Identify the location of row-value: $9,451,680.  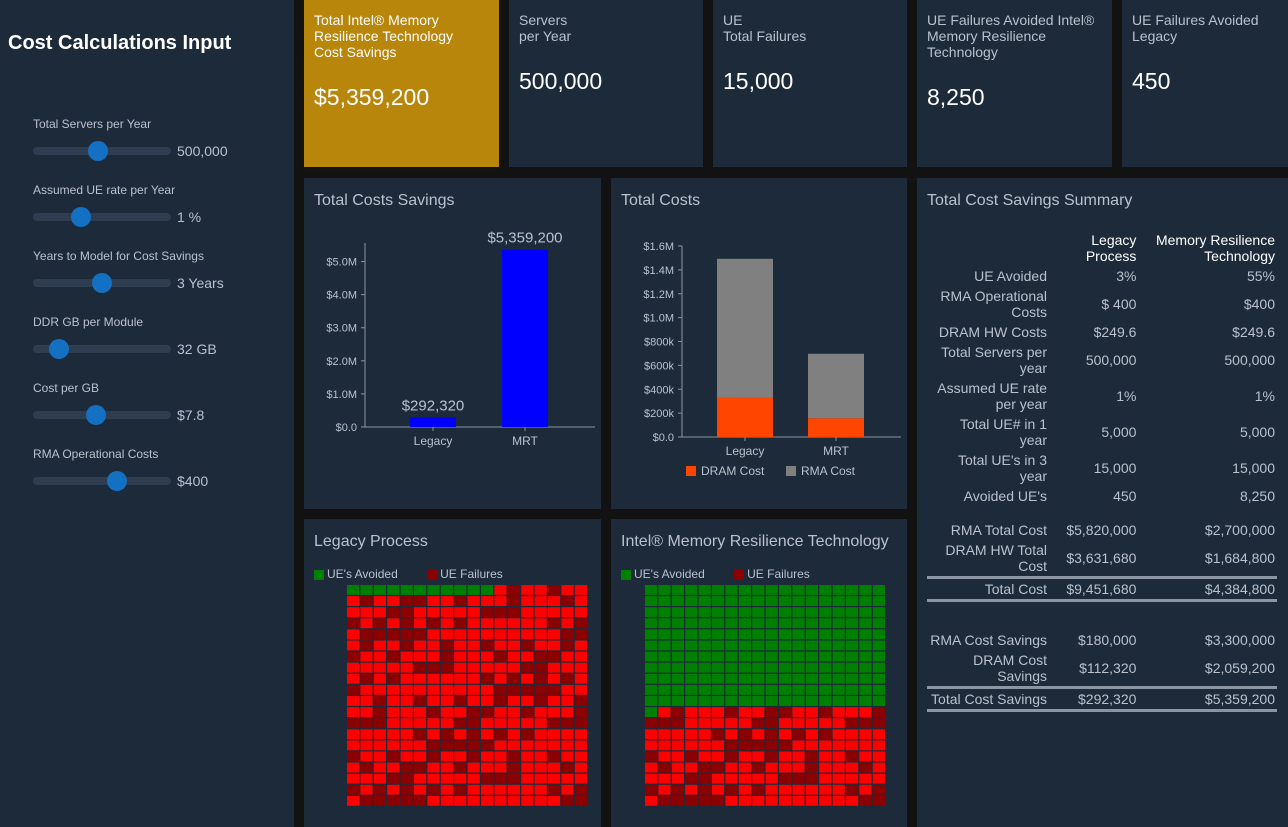
(1094, 590).